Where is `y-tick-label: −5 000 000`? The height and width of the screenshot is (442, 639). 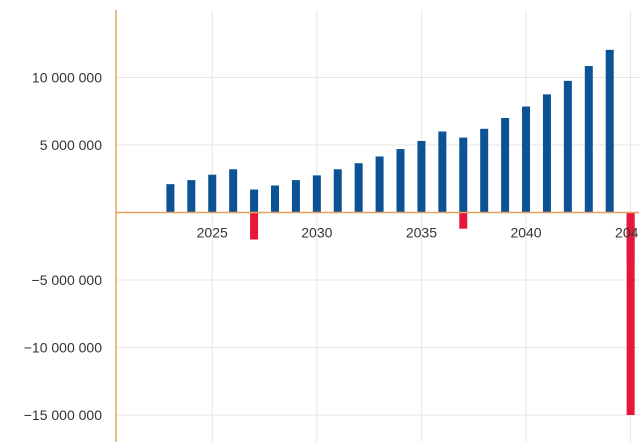 y-tick-label: −5 000 000 is located at coordinates (67, 280).